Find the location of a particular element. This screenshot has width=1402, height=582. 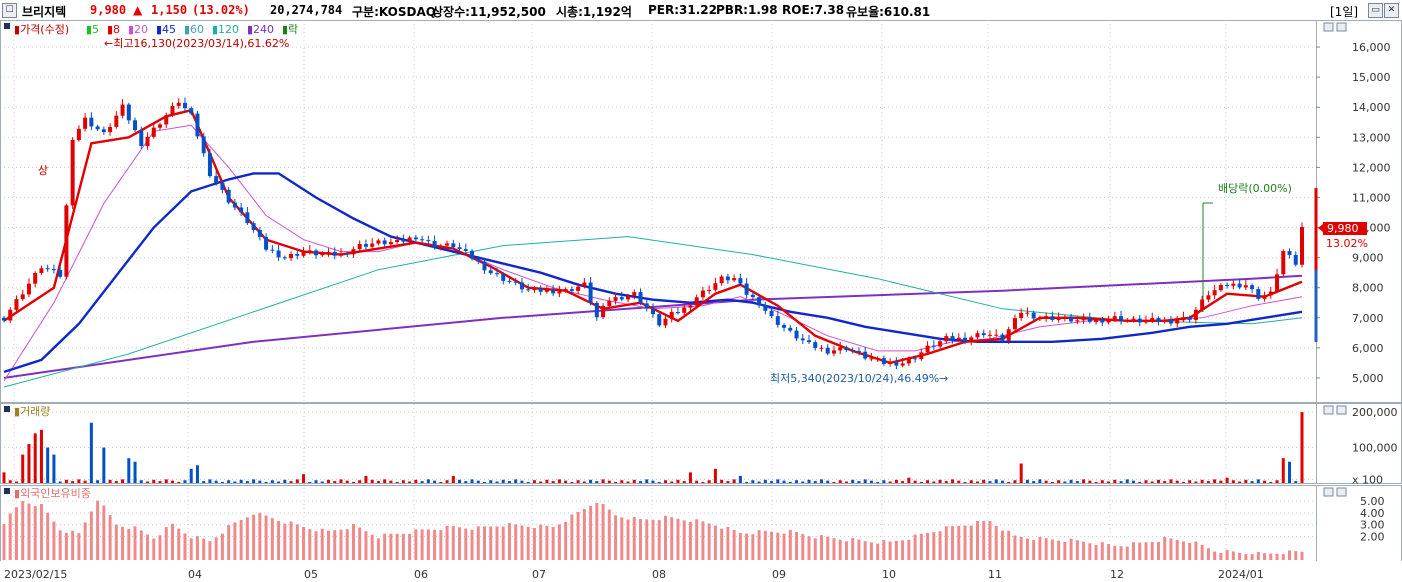

close-icon: ✕ is located at coordinates (1391, 10).